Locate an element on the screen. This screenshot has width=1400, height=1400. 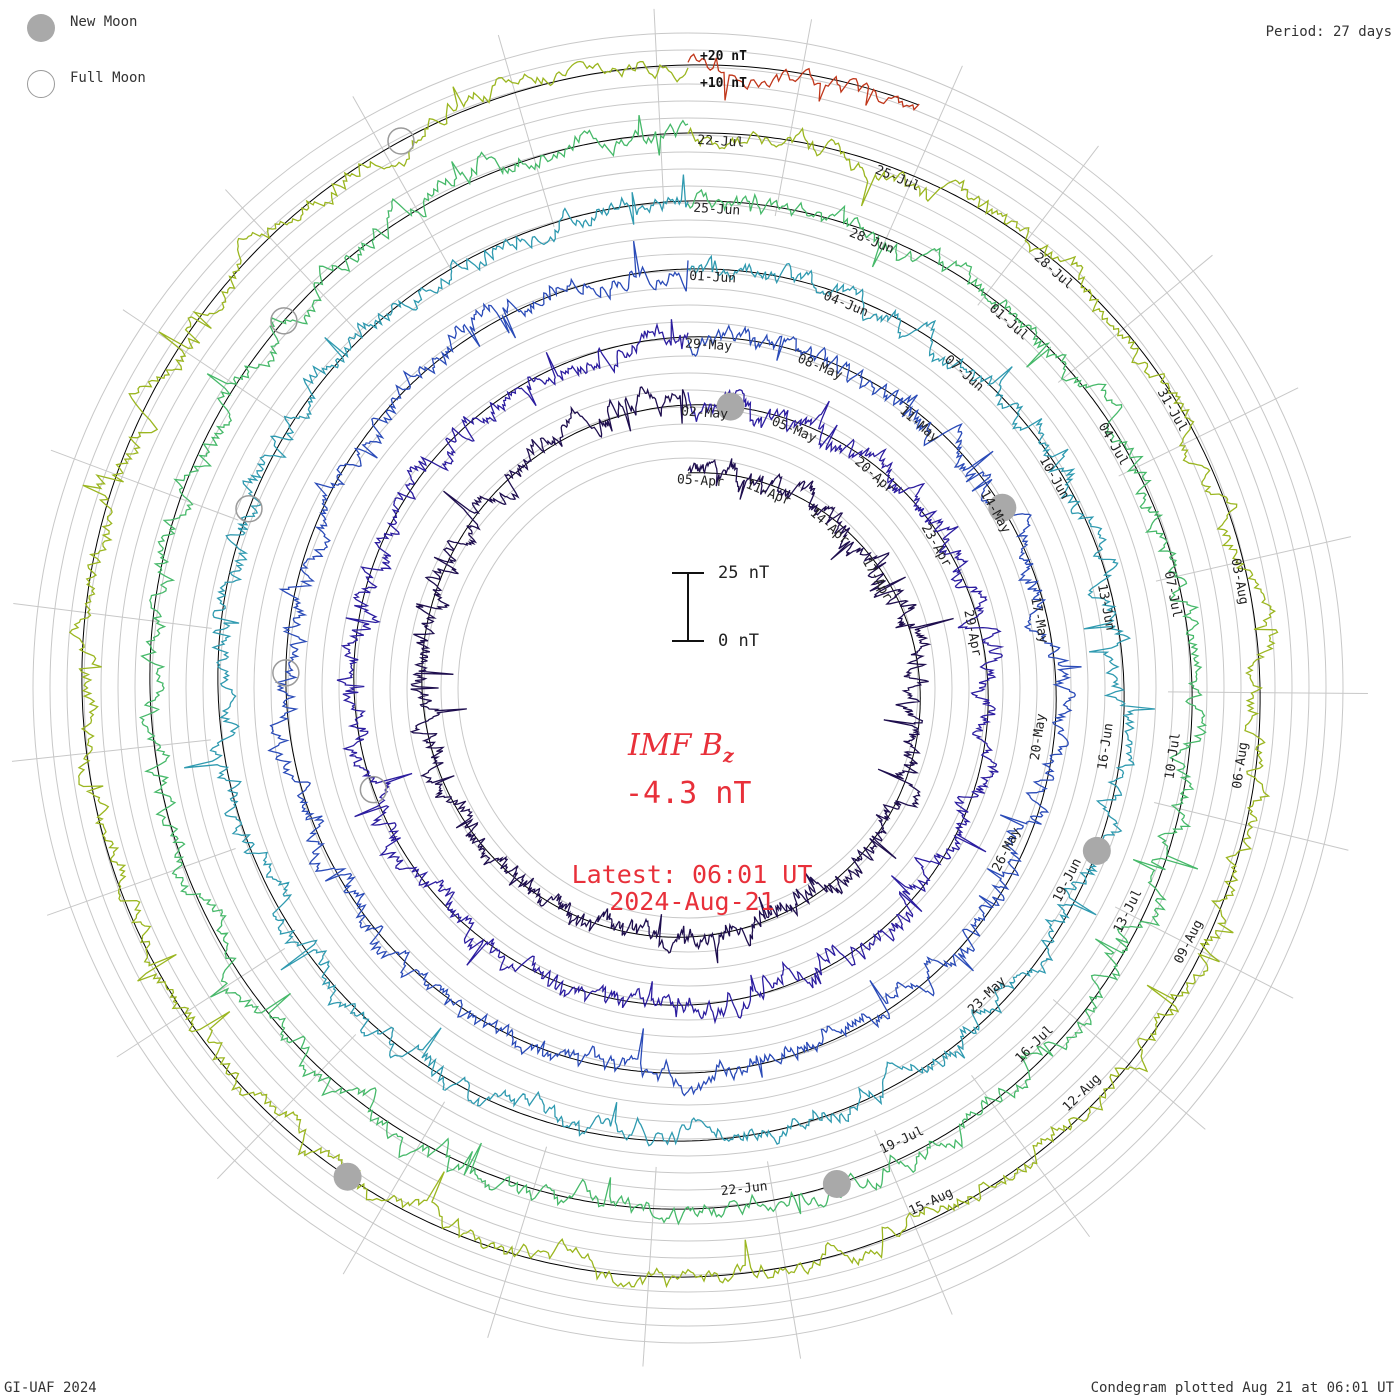
date-label: 20-Apr is located at coordinates (874, 476).